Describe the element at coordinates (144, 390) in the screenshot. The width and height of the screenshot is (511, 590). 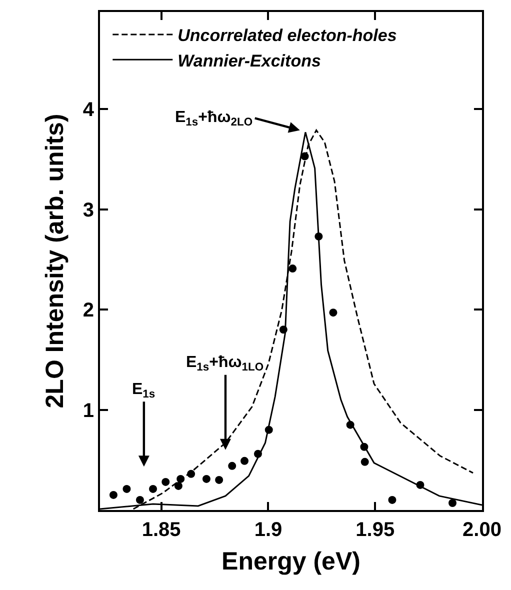
I see `annotation: E$_{1s}$` at that location.